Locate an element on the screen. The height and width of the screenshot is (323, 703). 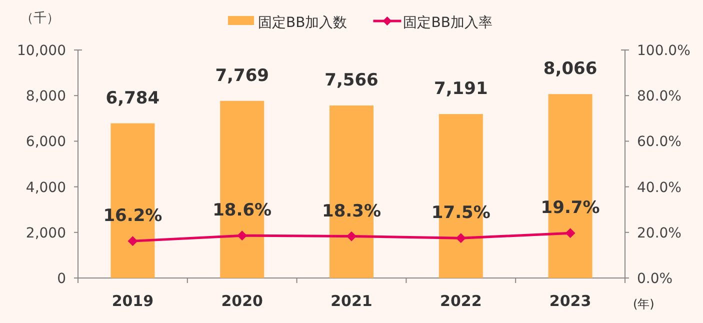
x-tick-label: 2019 is located at coordinates (133, 301).